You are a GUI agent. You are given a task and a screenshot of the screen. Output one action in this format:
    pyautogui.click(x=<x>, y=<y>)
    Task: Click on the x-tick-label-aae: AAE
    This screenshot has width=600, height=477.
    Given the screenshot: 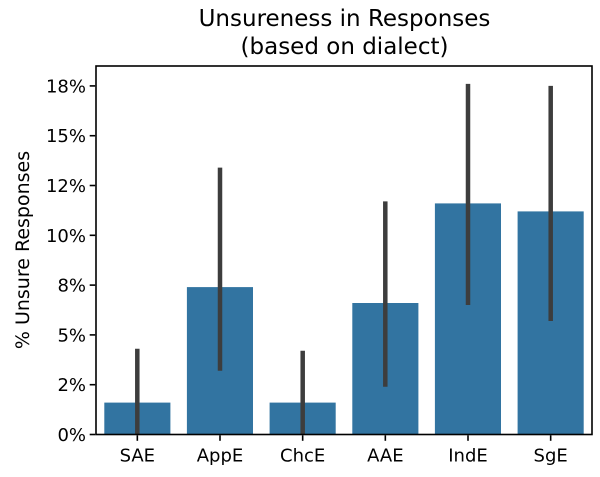 What is the action you would take?
    pyautogui.click(x=385, y=456)
    